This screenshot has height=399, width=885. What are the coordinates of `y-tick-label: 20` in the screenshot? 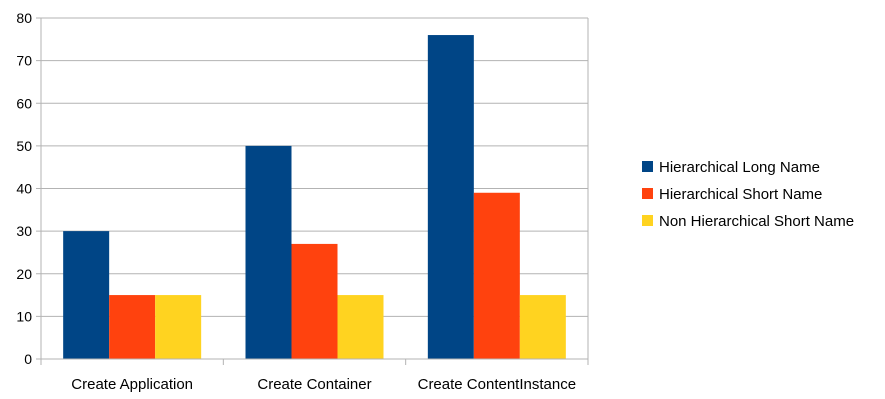 It's located at (24, 274).